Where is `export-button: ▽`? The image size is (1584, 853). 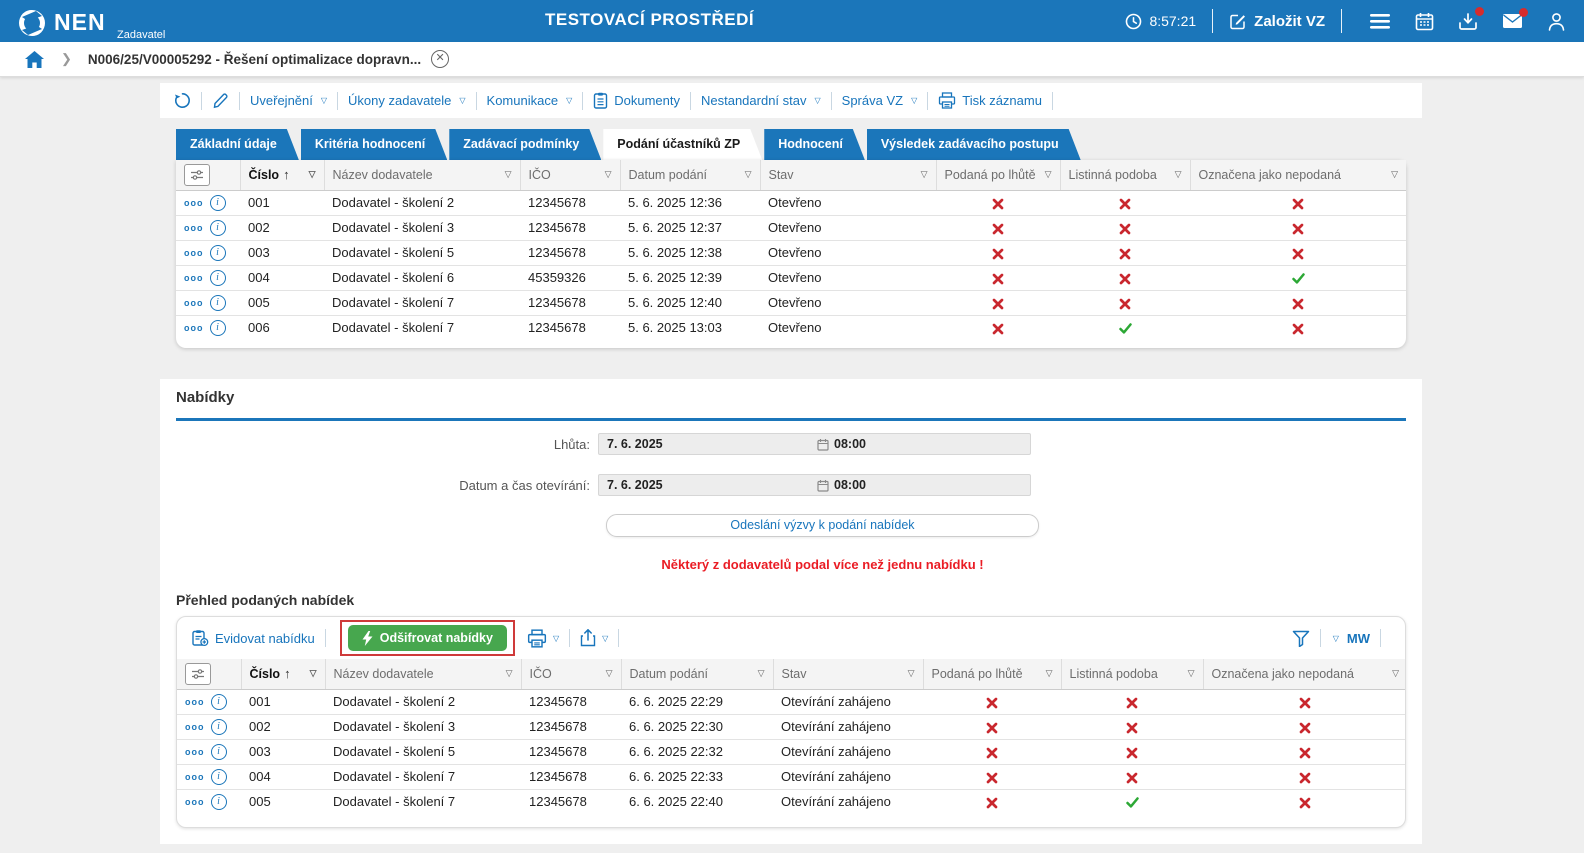 export-button: ▽ is located at coordinates (594, 638).